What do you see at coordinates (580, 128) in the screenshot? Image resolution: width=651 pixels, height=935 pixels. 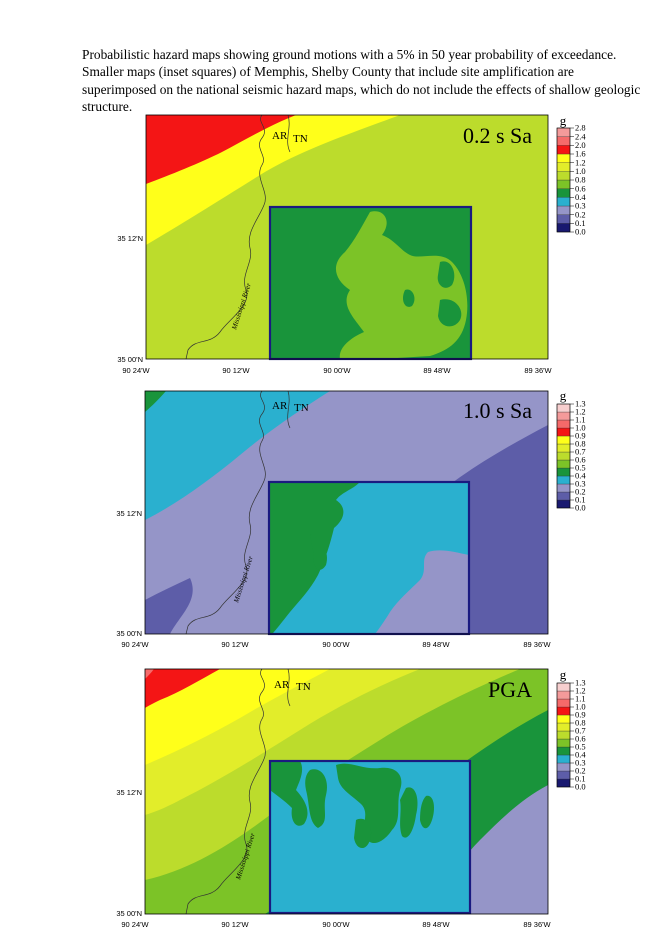 I see `legend-label: 2.8` at bounding box center [580, 128].